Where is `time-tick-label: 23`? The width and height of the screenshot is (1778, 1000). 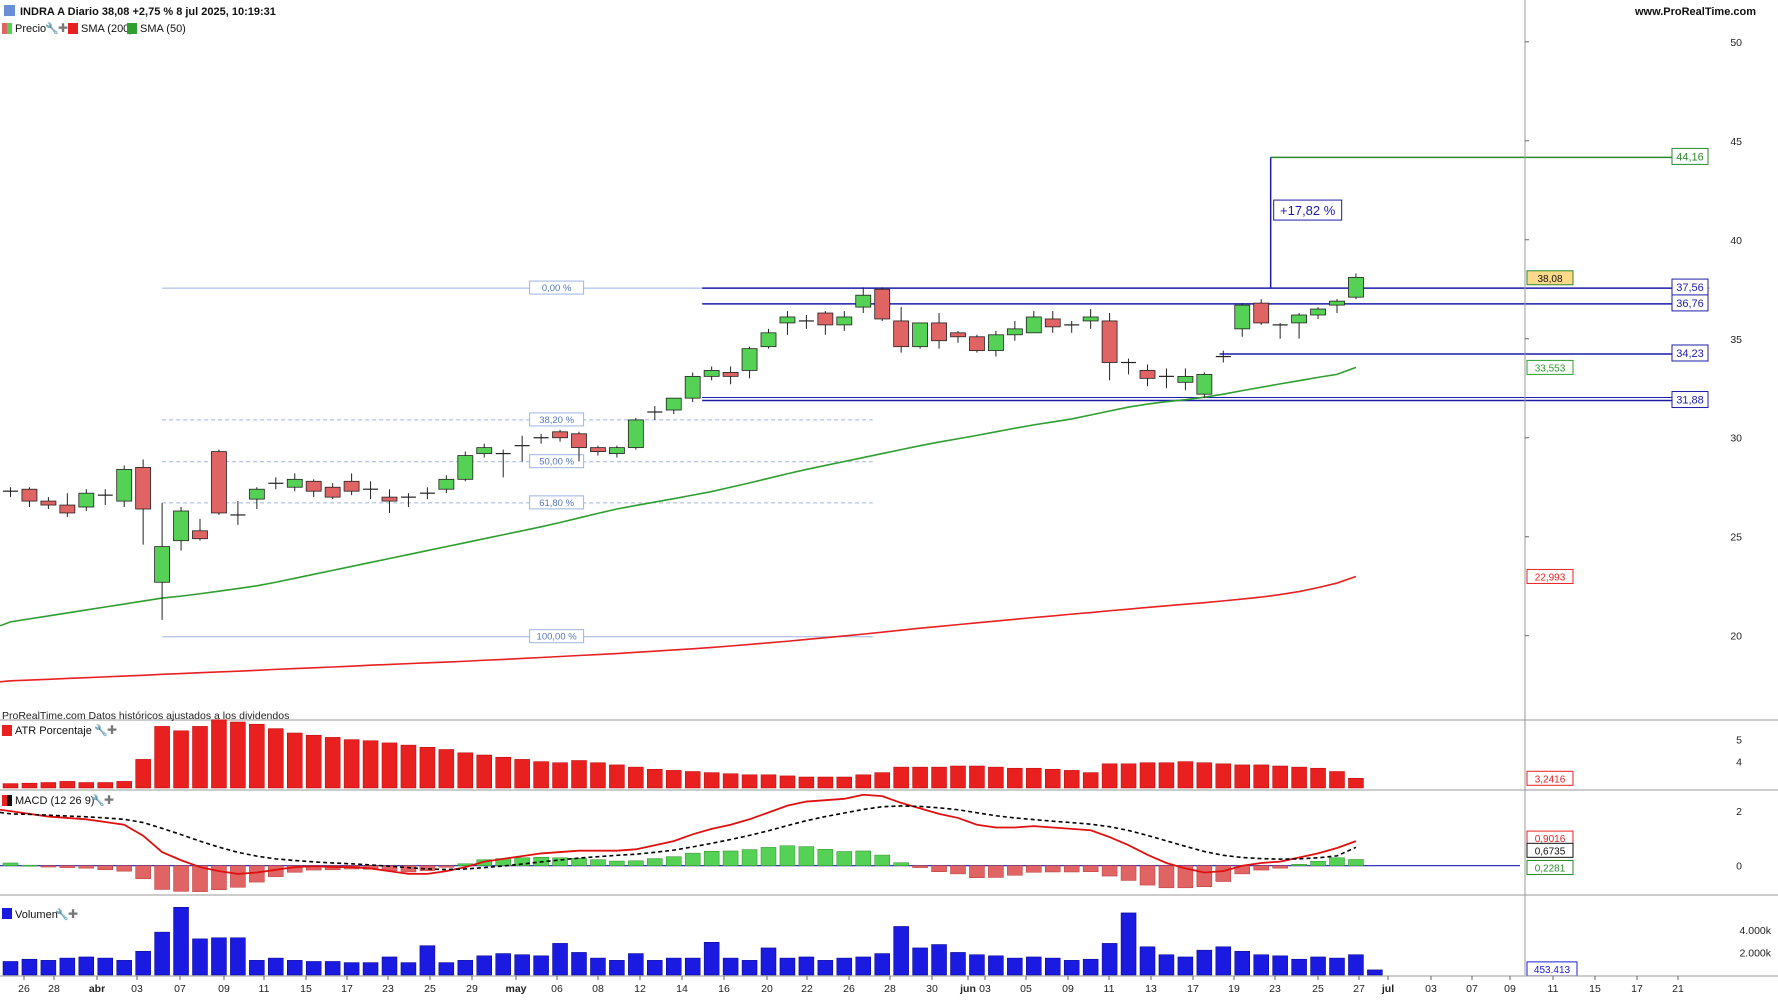 time-tick-label: 23 is located at coordinates (388, 989).